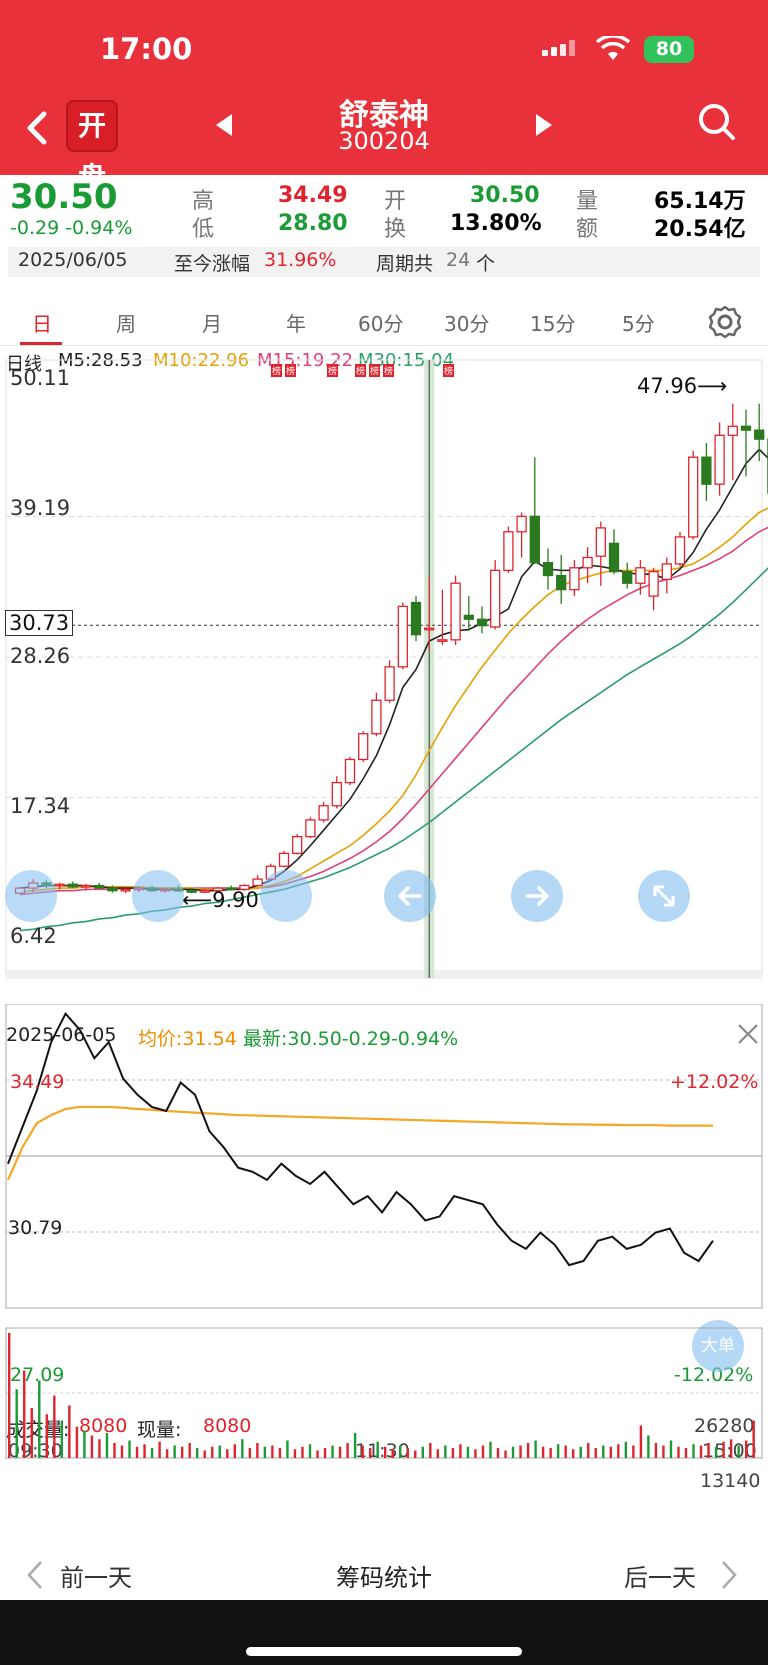  Describe the element at coordinates (717, 124) in the screenshot. I see `search-icon` at that location.